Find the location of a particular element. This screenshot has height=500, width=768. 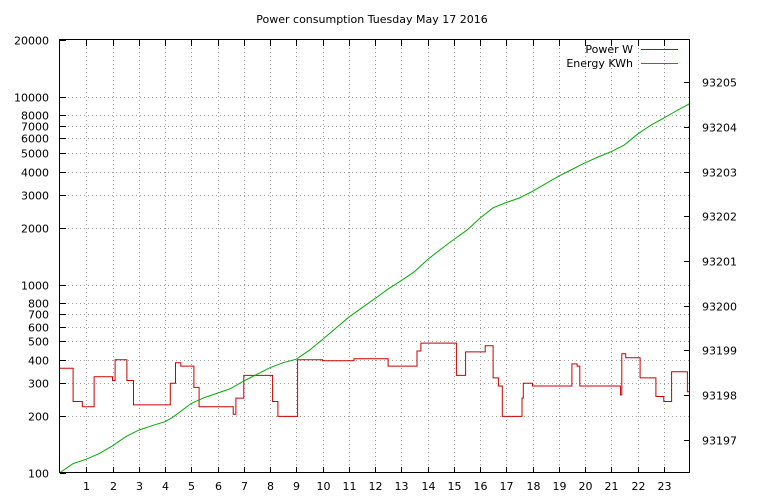

x-tick-label: 16 is located at coordinates (481, 486).